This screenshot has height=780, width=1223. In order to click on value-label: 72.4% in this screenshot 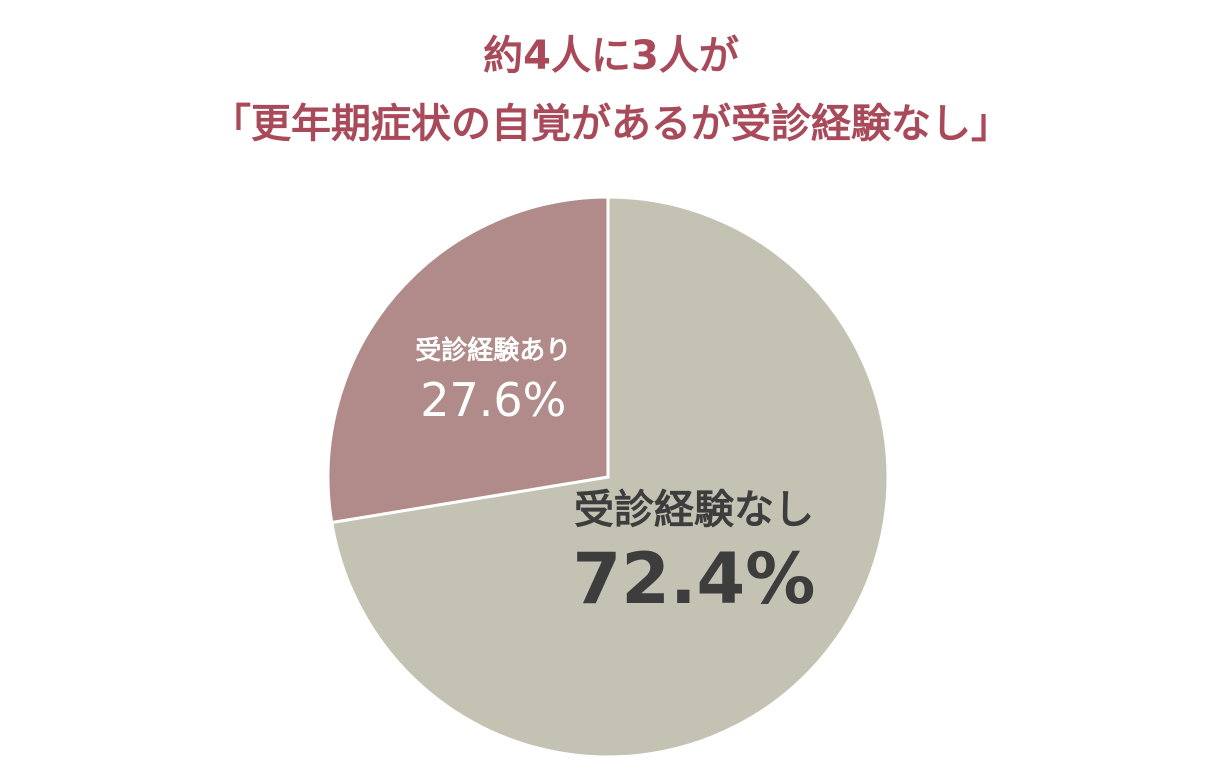, I will do `click(694, 579)`.